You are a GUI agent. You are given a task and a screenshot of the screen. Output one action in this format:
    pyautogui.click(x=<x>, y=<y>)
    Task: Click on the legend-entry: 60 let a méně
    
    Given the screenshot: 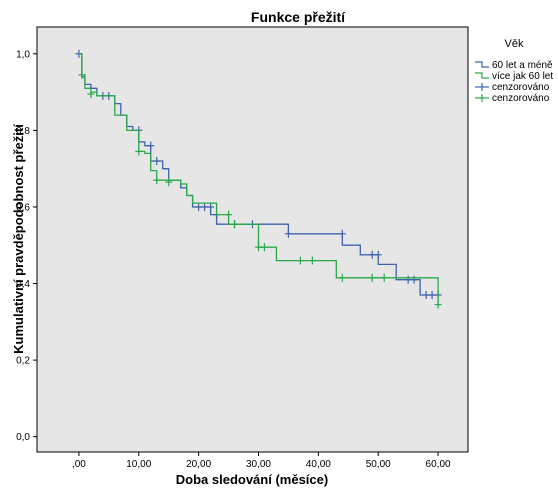 What is the action you would take?
    pyautogui.click(x=514, y=65)
    